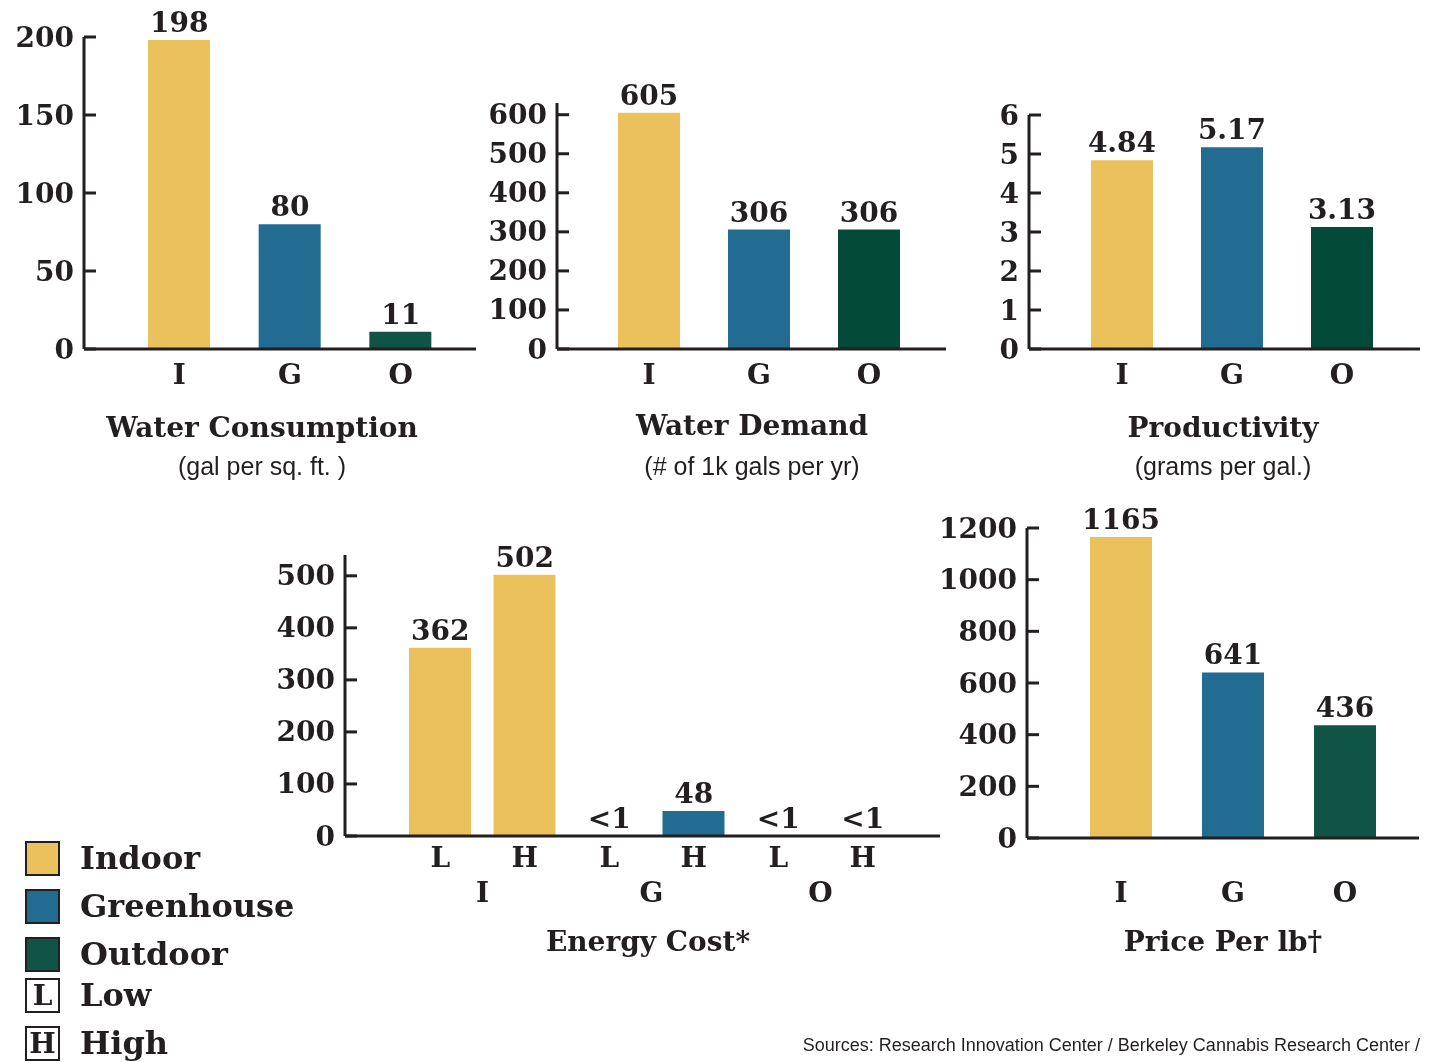 This screenshot has height=1062, width=1429. I want to click on text: Low, so click(116, 995).